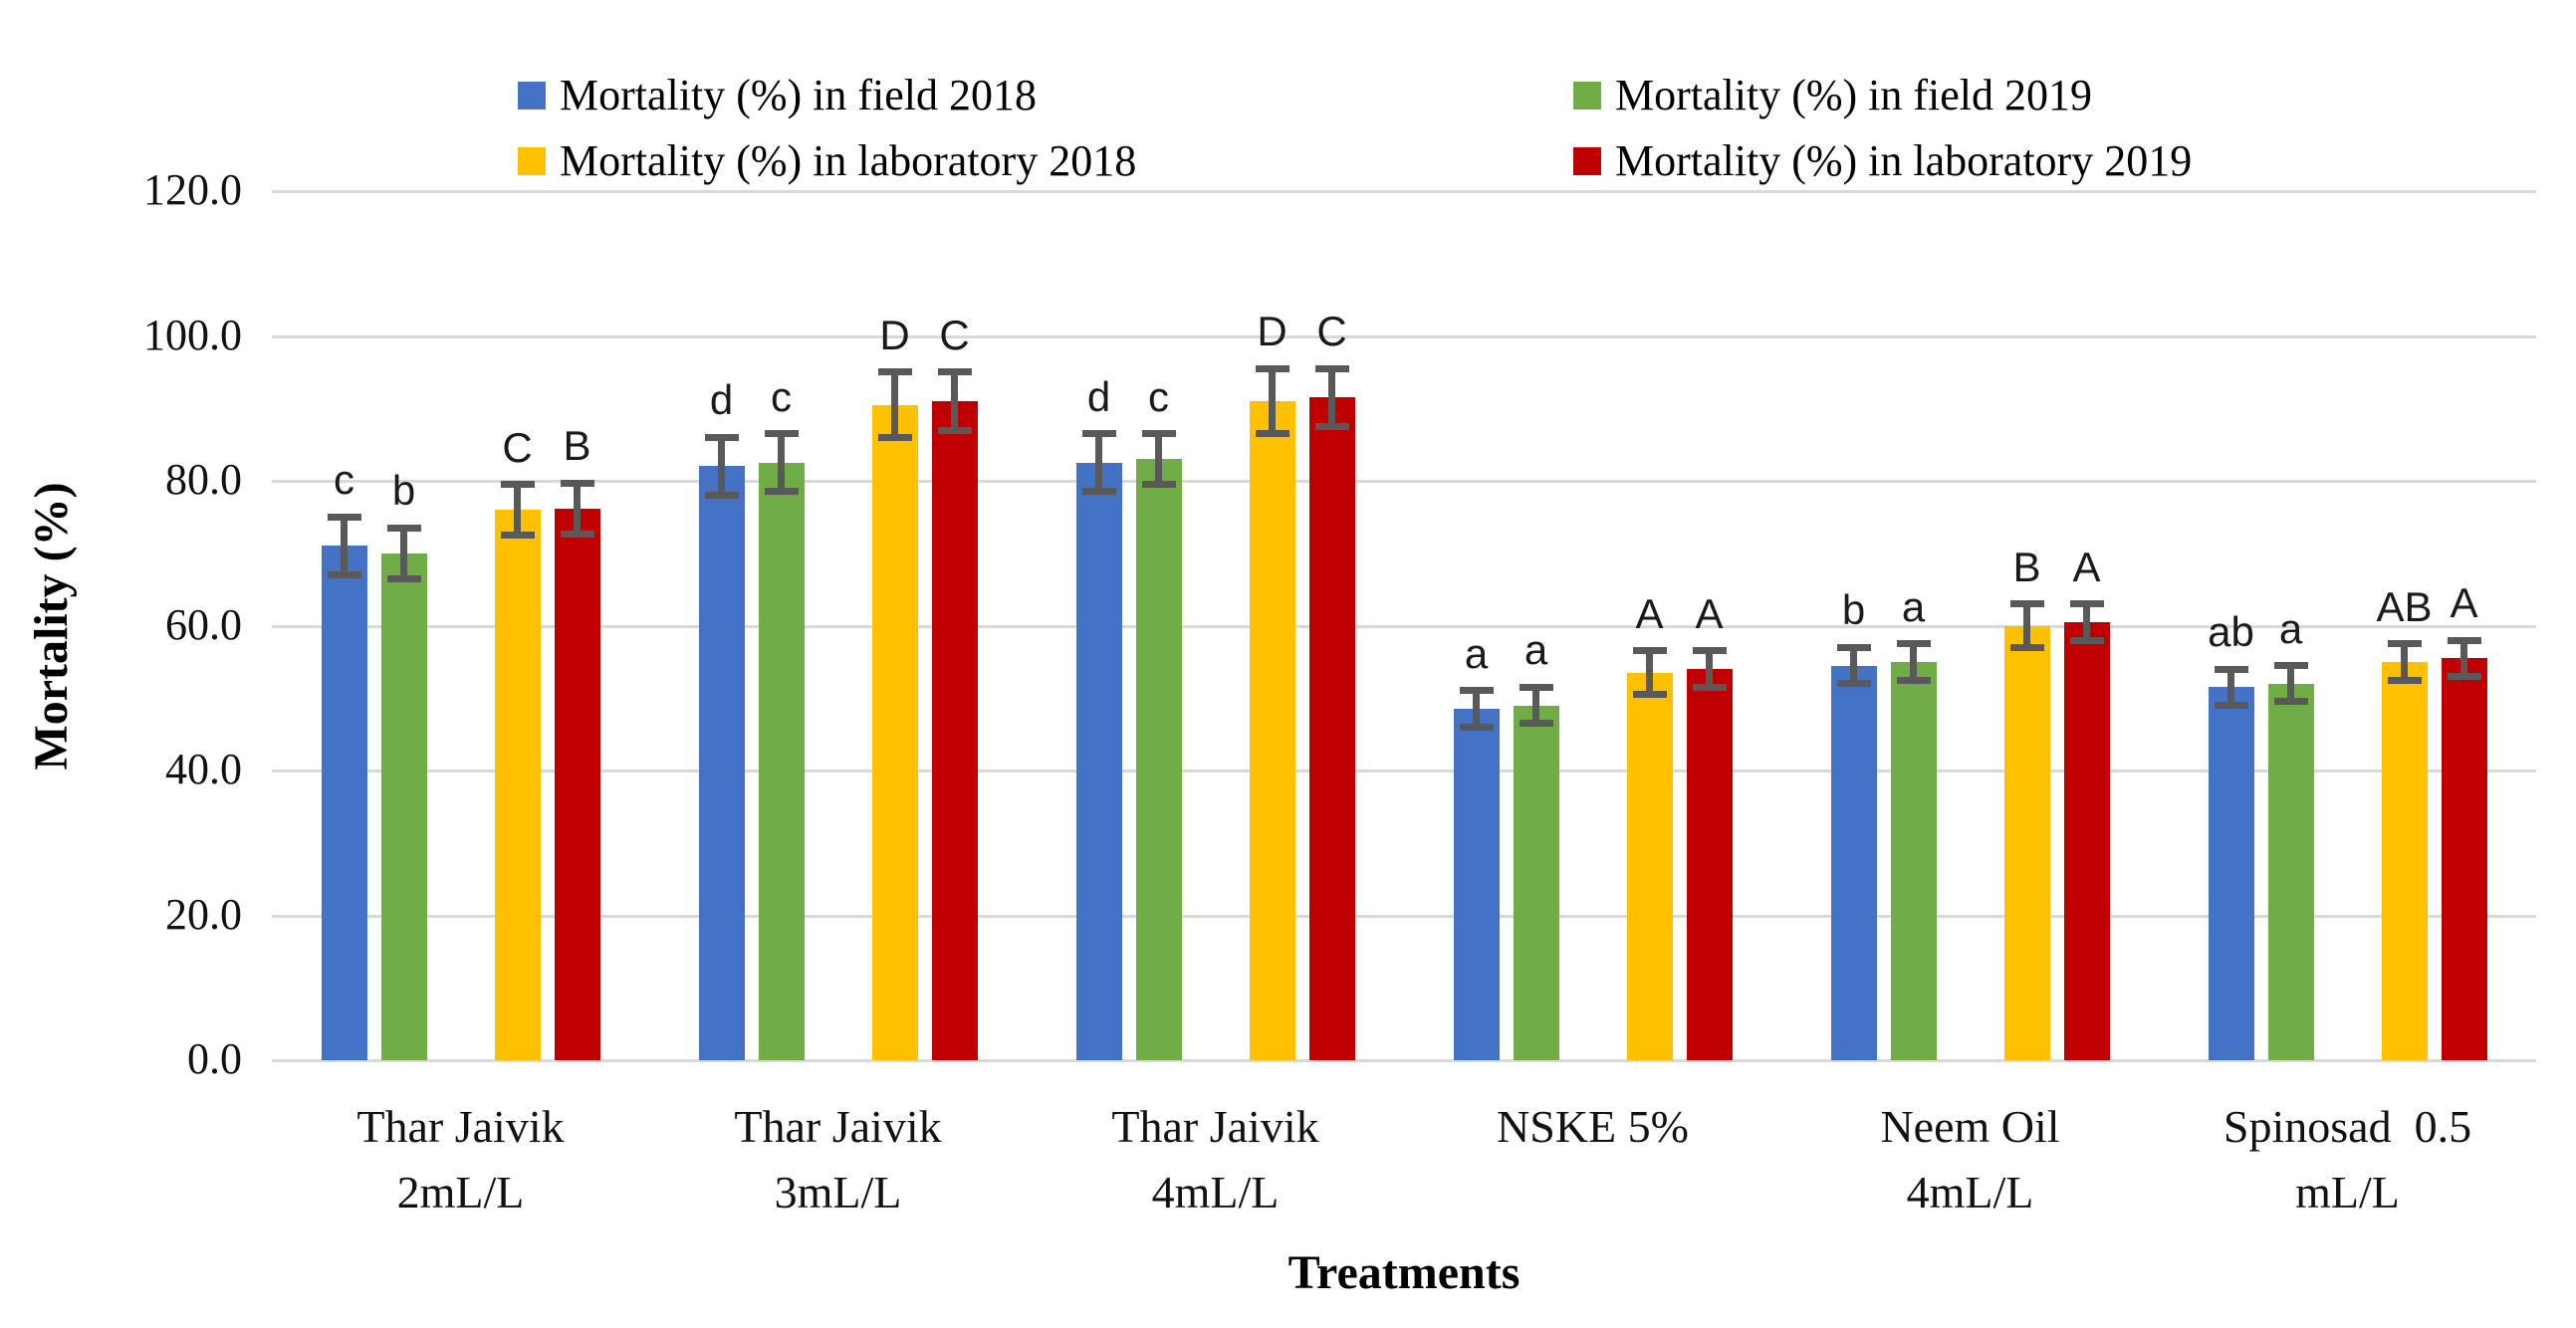 This screenshot has height=1328, width=2576. I want to click on gridline-0.0, so click(1404, 1061).